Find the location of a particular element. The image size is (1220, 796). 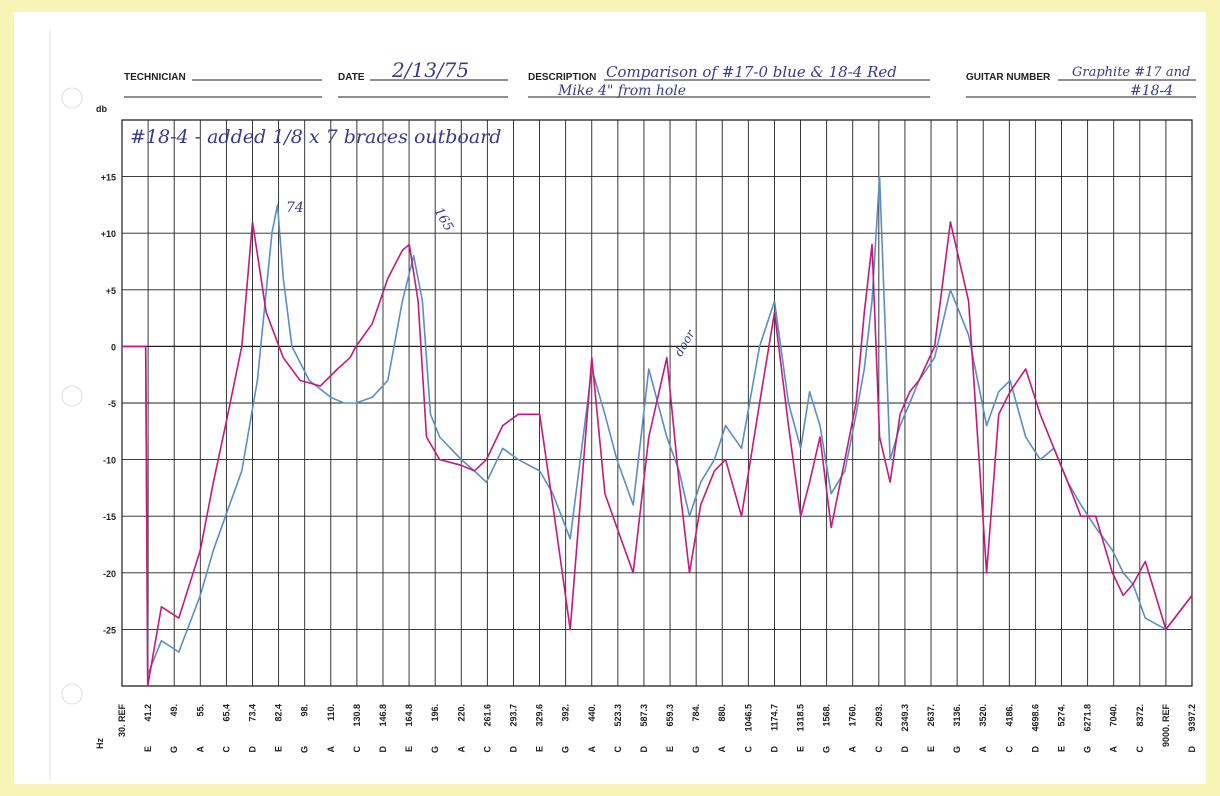

x-tick-freq: 55. is located at coordinates (200, 710).